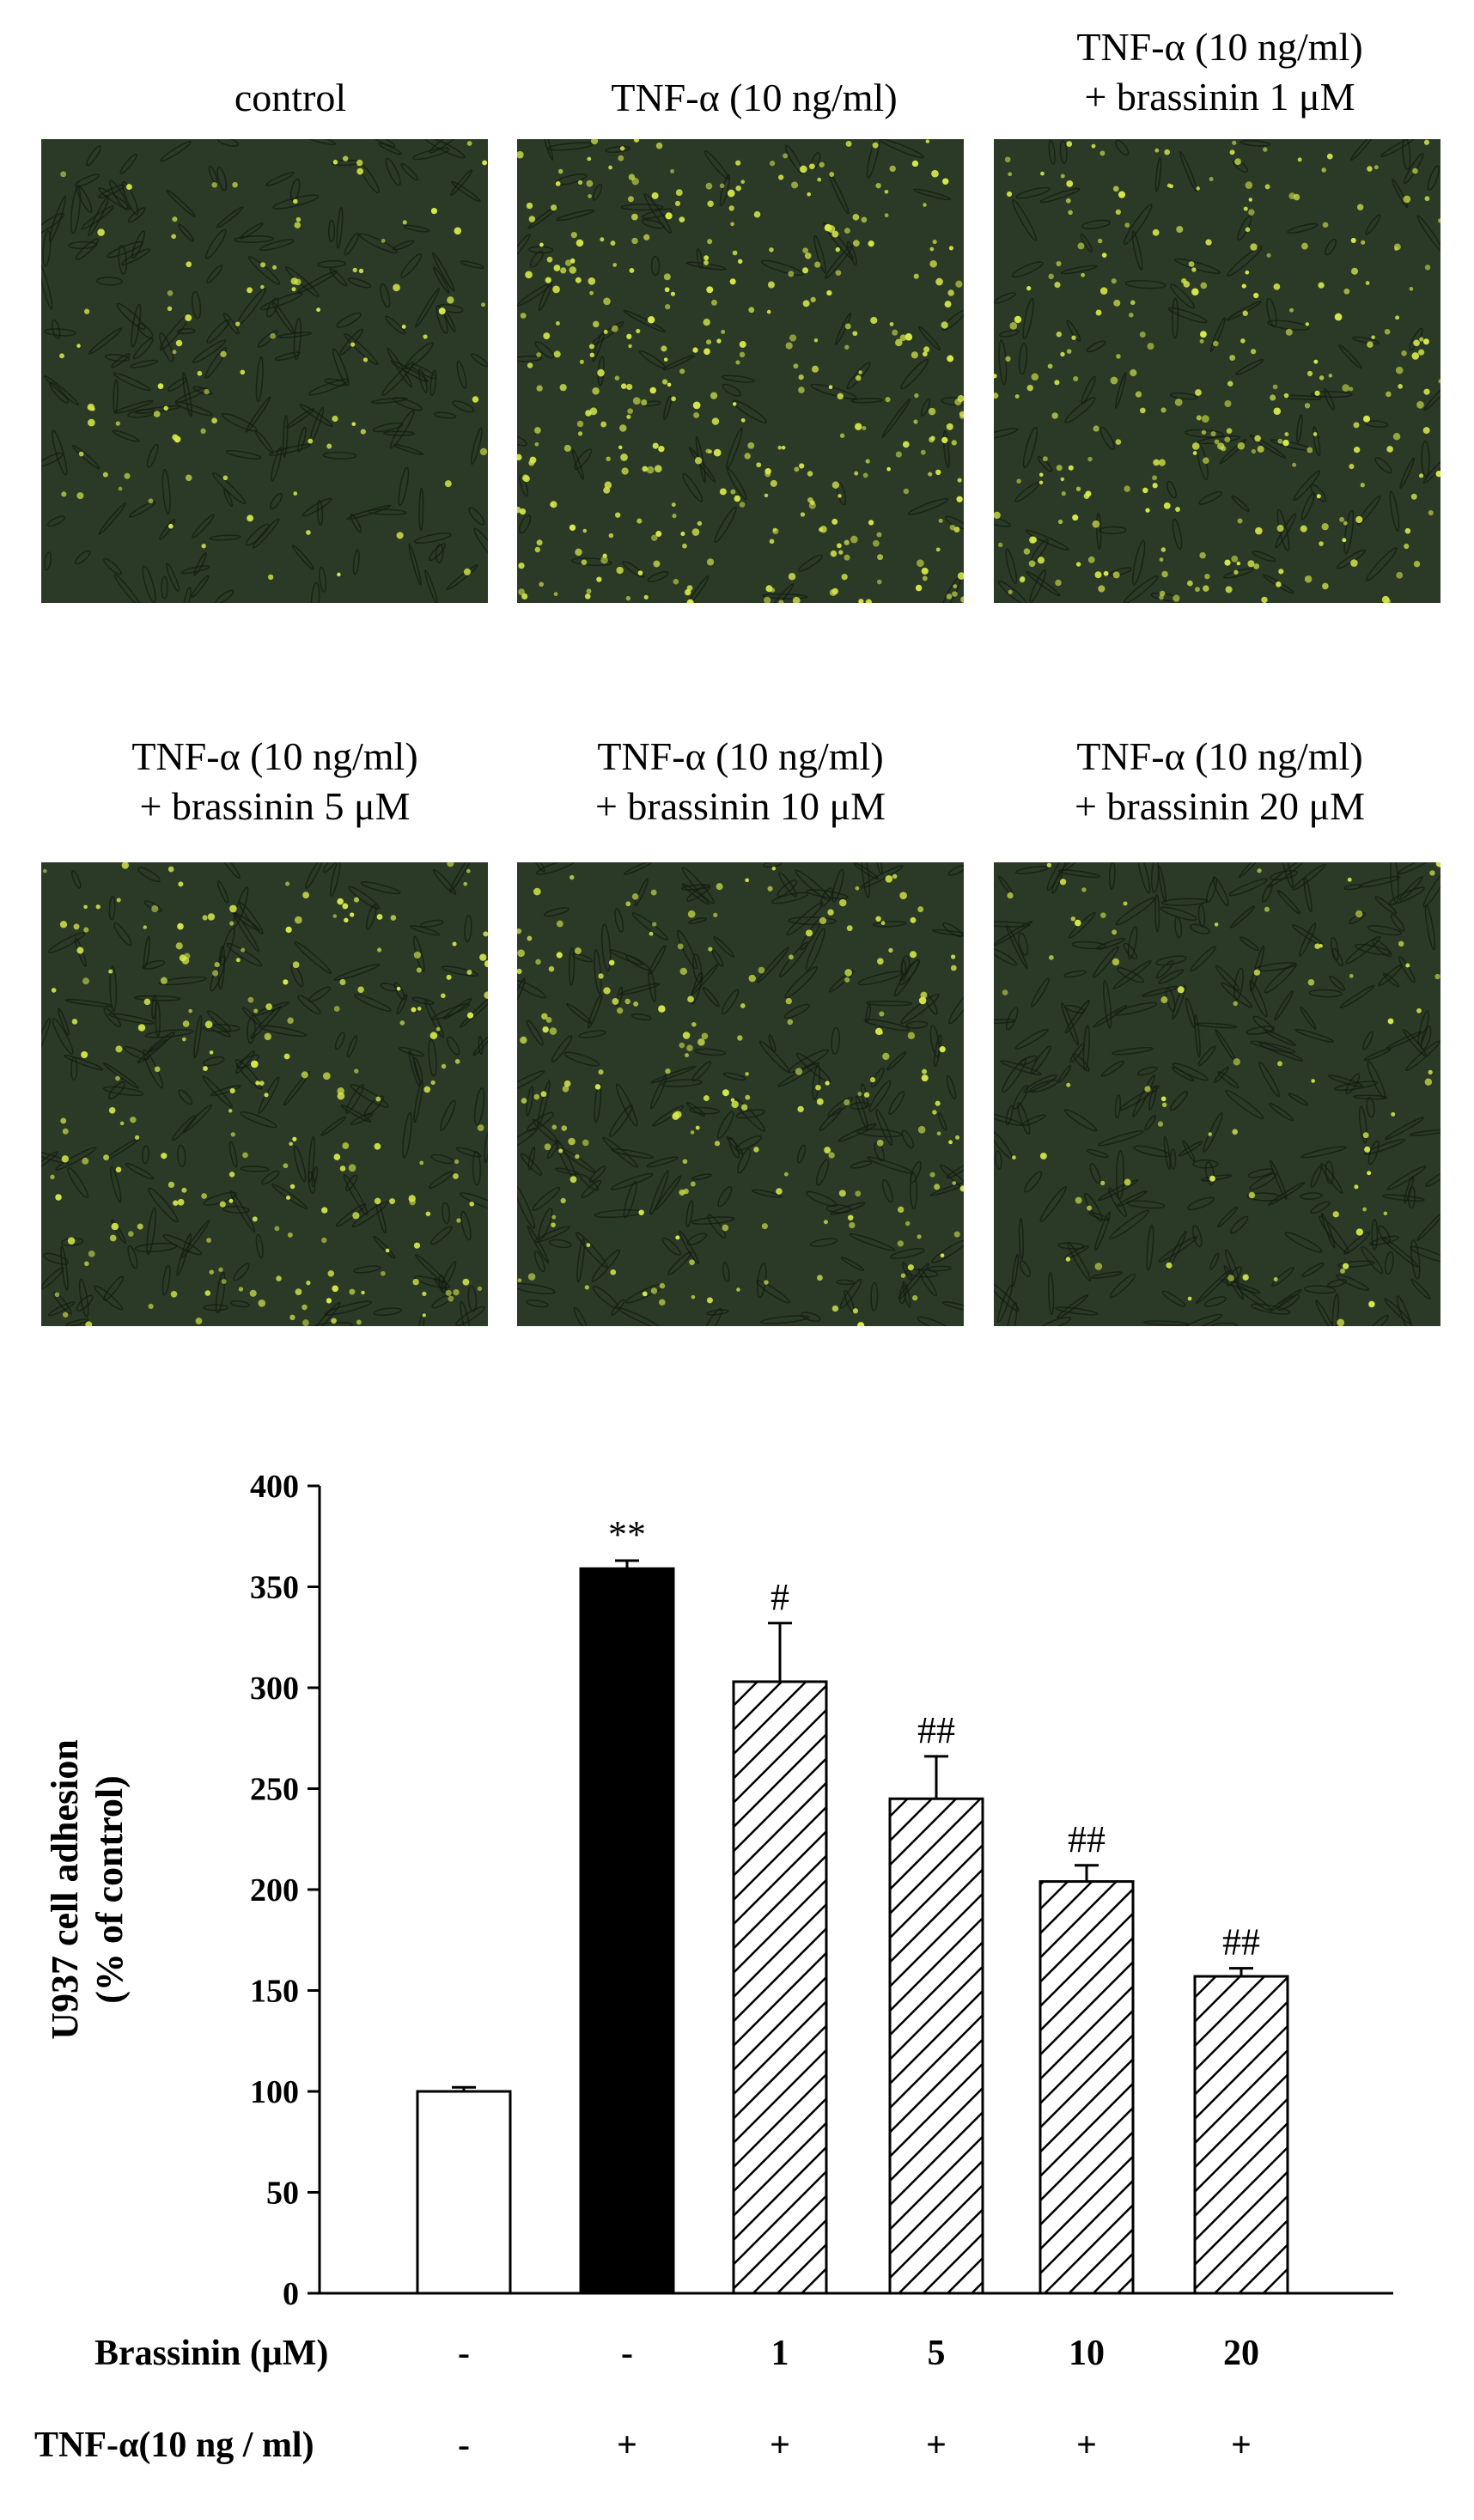  I want to click on micrograph-tnf, so click(740, 371).